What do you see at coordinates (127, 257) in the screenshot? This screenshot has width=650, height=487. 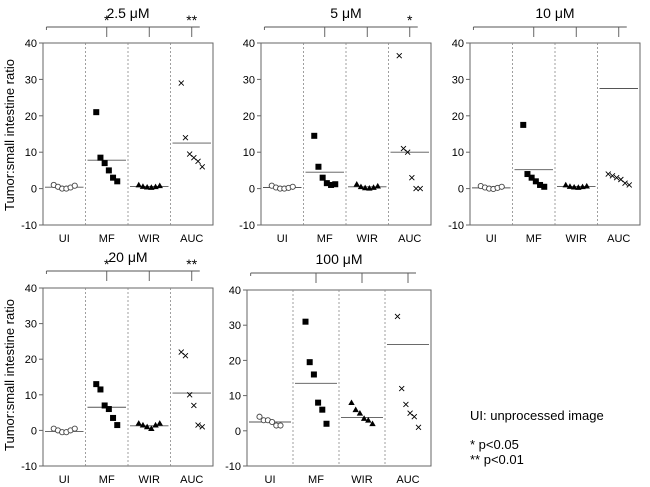 I see `panel-title-20um: 20 μM` at bounding box center [127, 257].